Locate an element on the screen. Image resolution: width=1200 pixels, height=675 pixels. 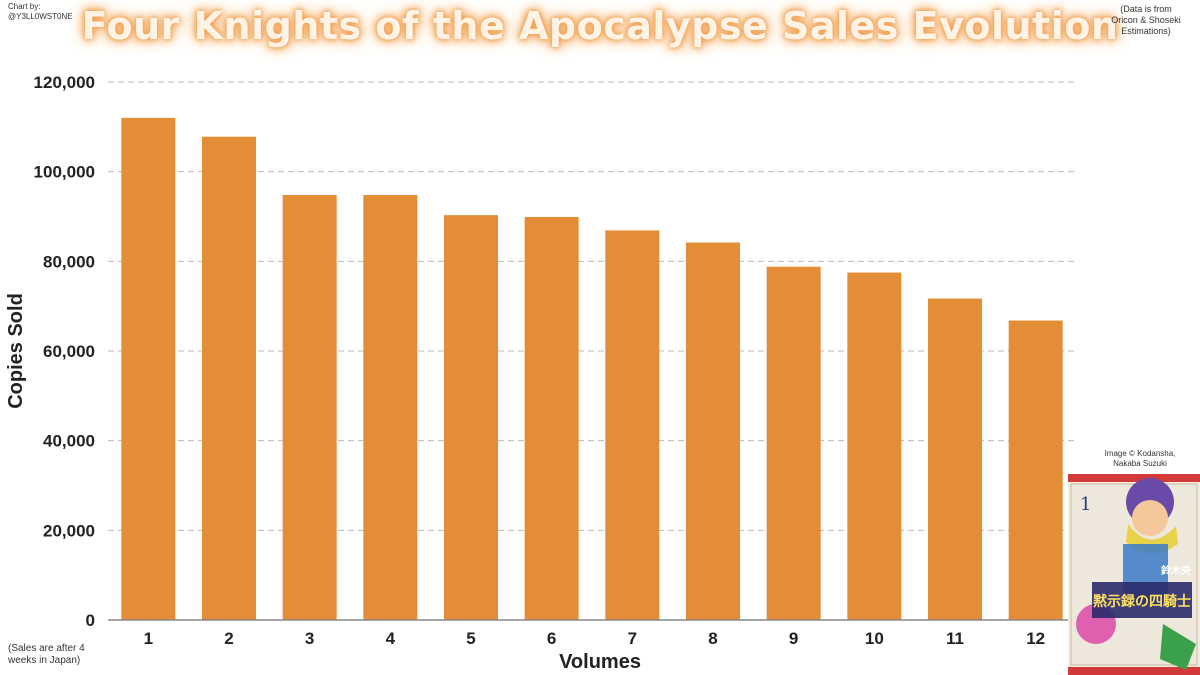
image-credit: Image © Kodansha, Nakaba Suzuki is located at coordinates (1140, 459).